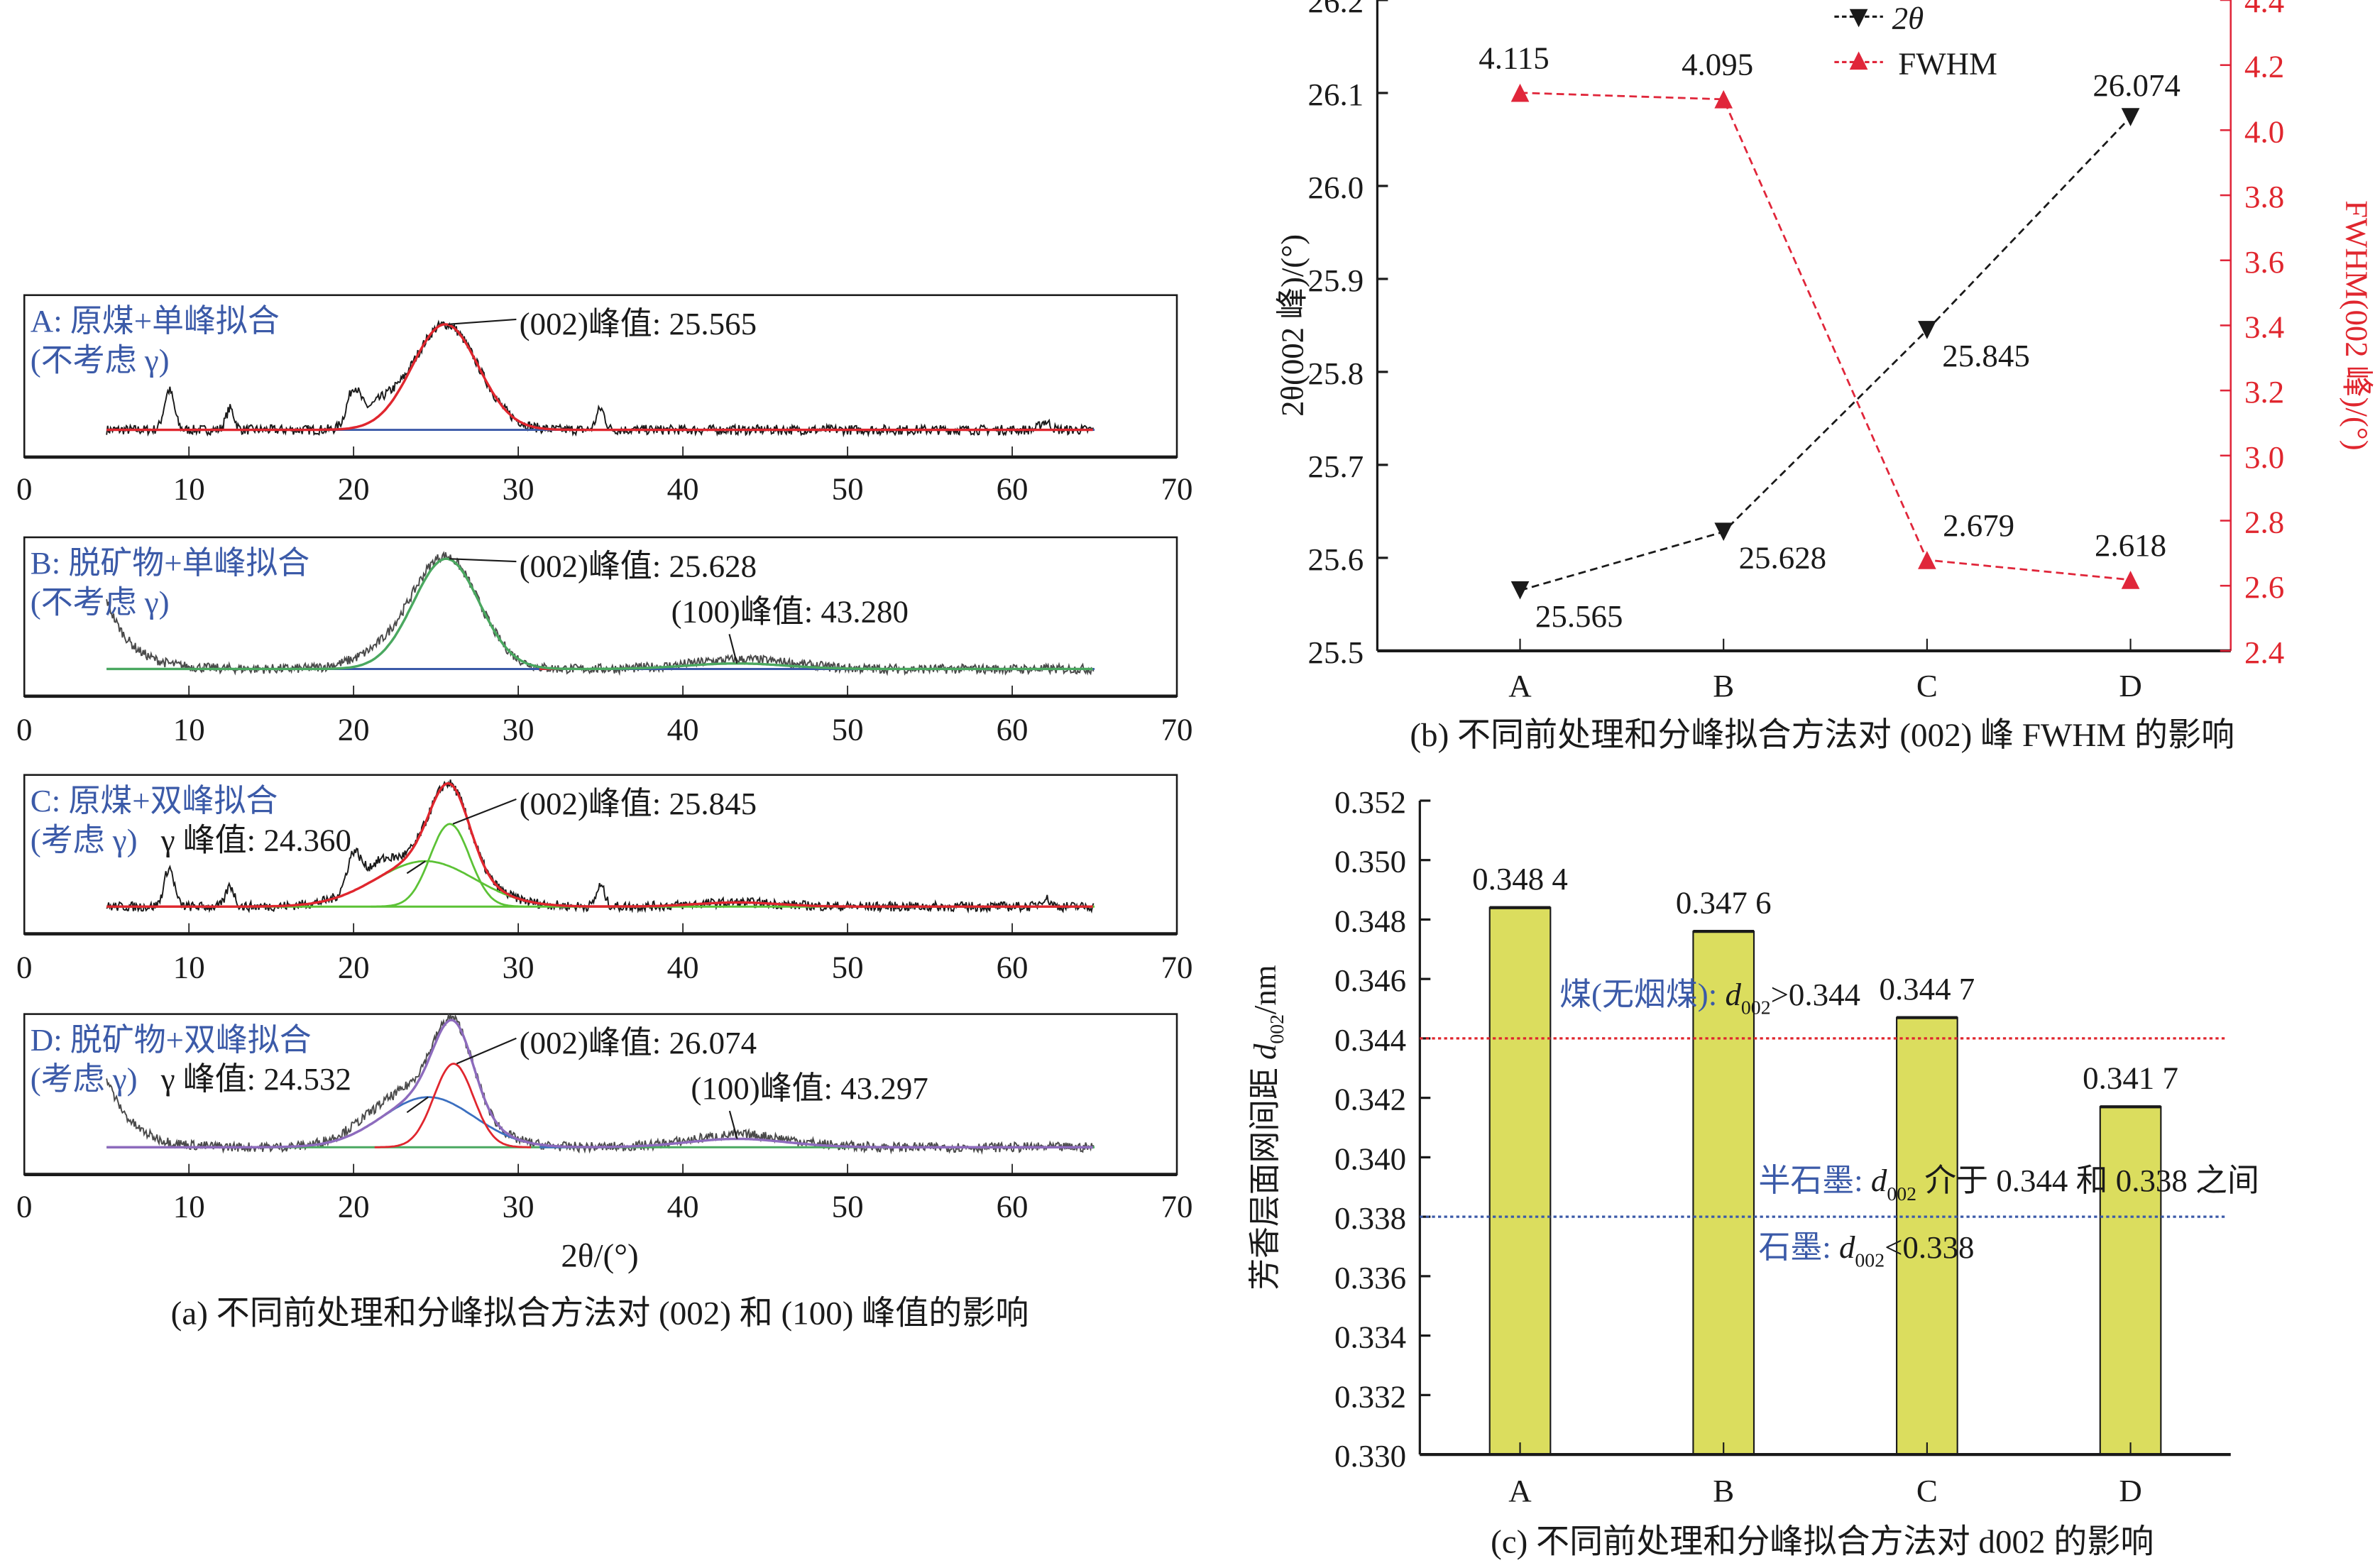  I want to click on panel-c-caption: (c) 不同前处理和分峰拟合方法对 d002 的影响, so click(1822, 1542).